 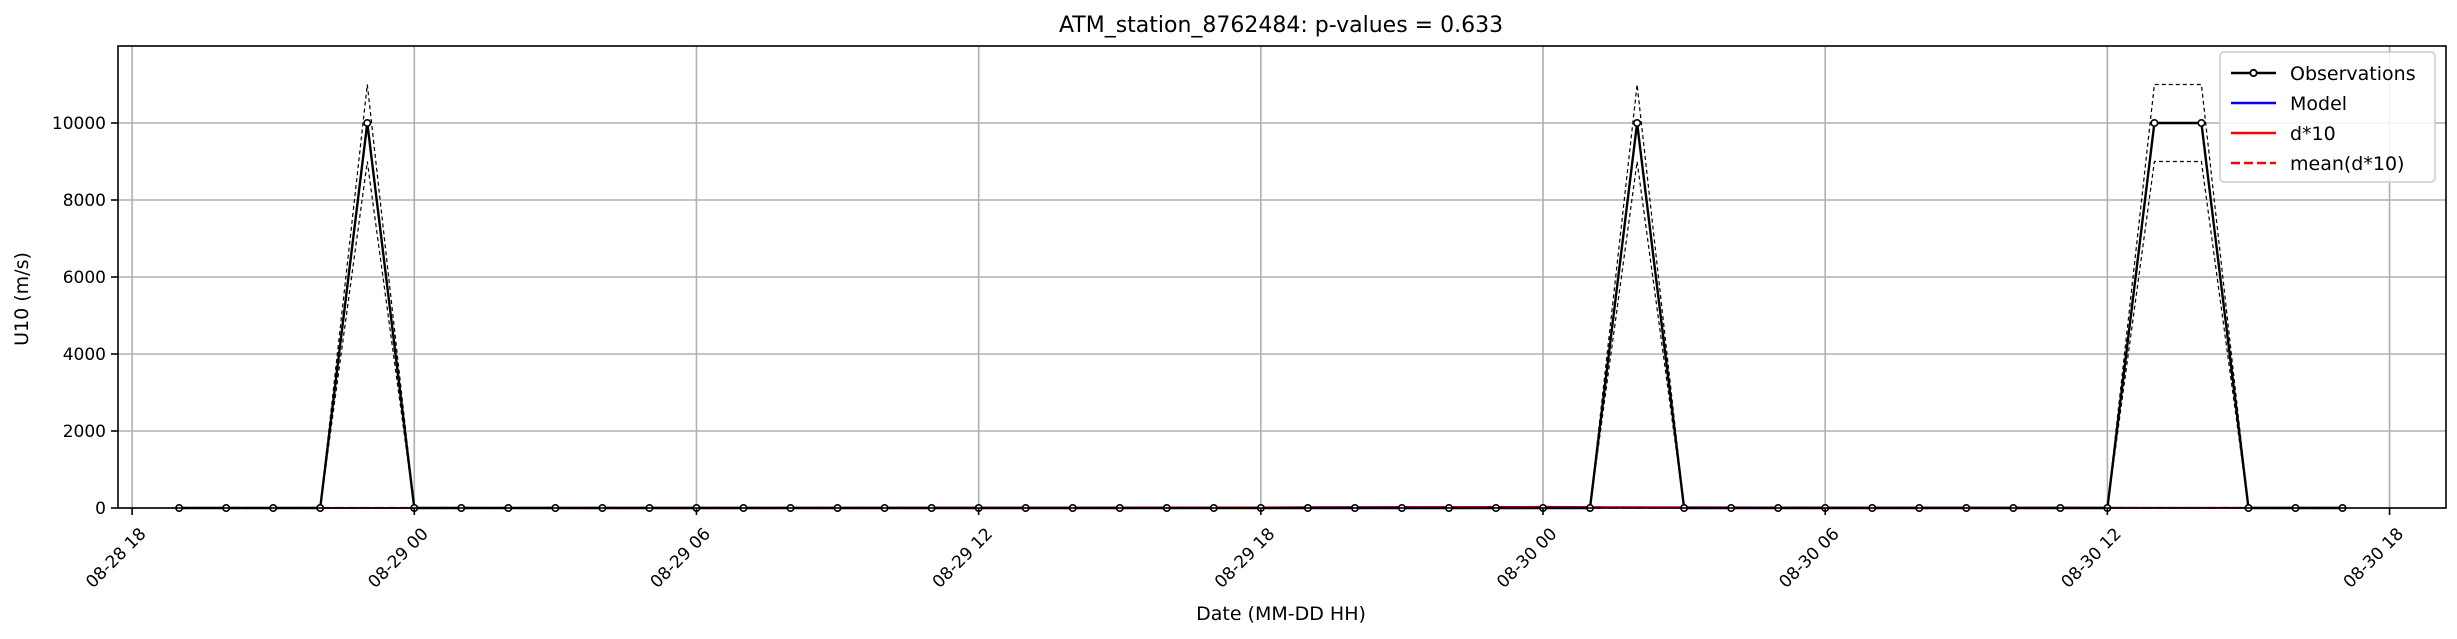 What do you see at coordinates (2353, 74) in the screenshot?
I see `legend-label-observations: Observations` at bounding box center [2353, 74].